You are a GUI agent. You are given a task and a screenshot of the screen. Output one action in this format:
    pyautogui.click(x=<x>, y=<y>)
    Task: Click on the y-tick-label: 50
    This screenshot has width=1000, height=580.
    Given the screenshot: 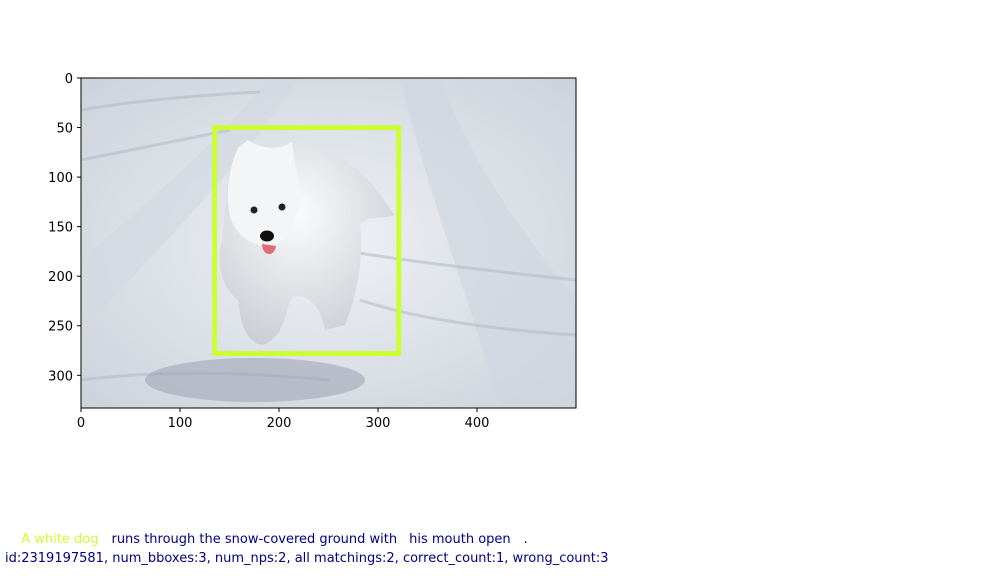 What is the action you would take?
    pyautogui.click(x=64, y=129)
    